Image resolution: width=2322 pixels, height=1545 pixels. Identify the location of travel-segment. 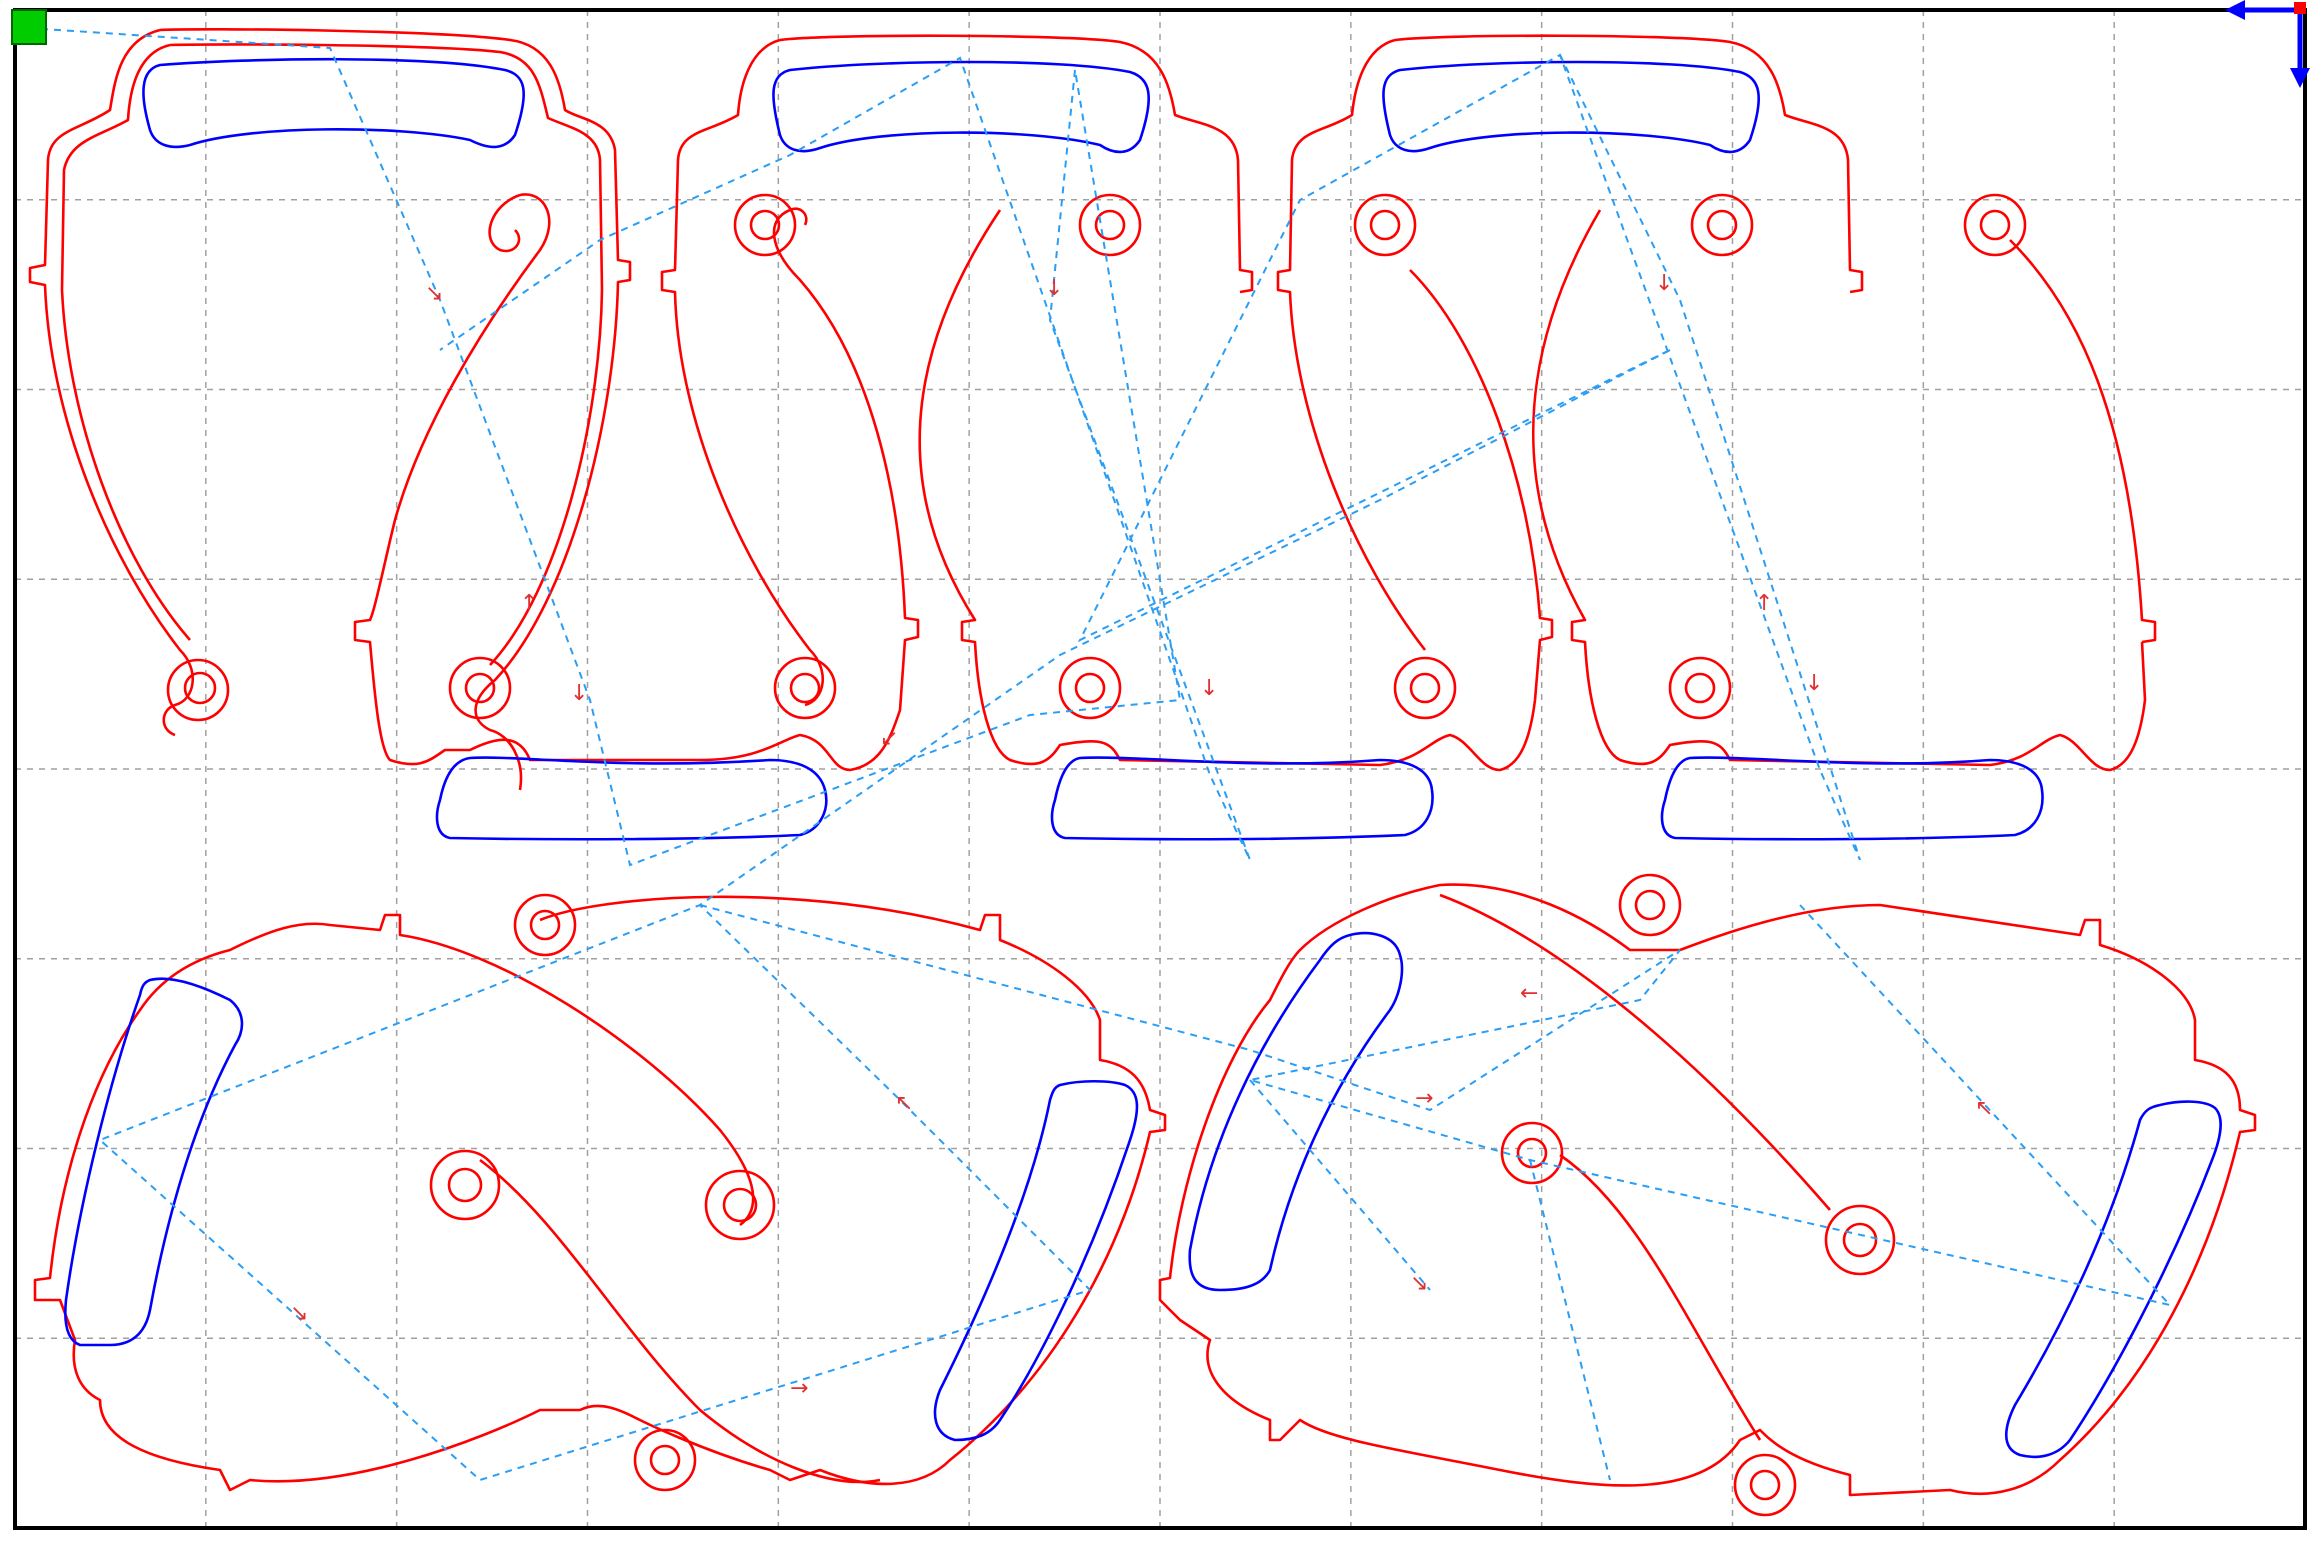
(1430, 1280).